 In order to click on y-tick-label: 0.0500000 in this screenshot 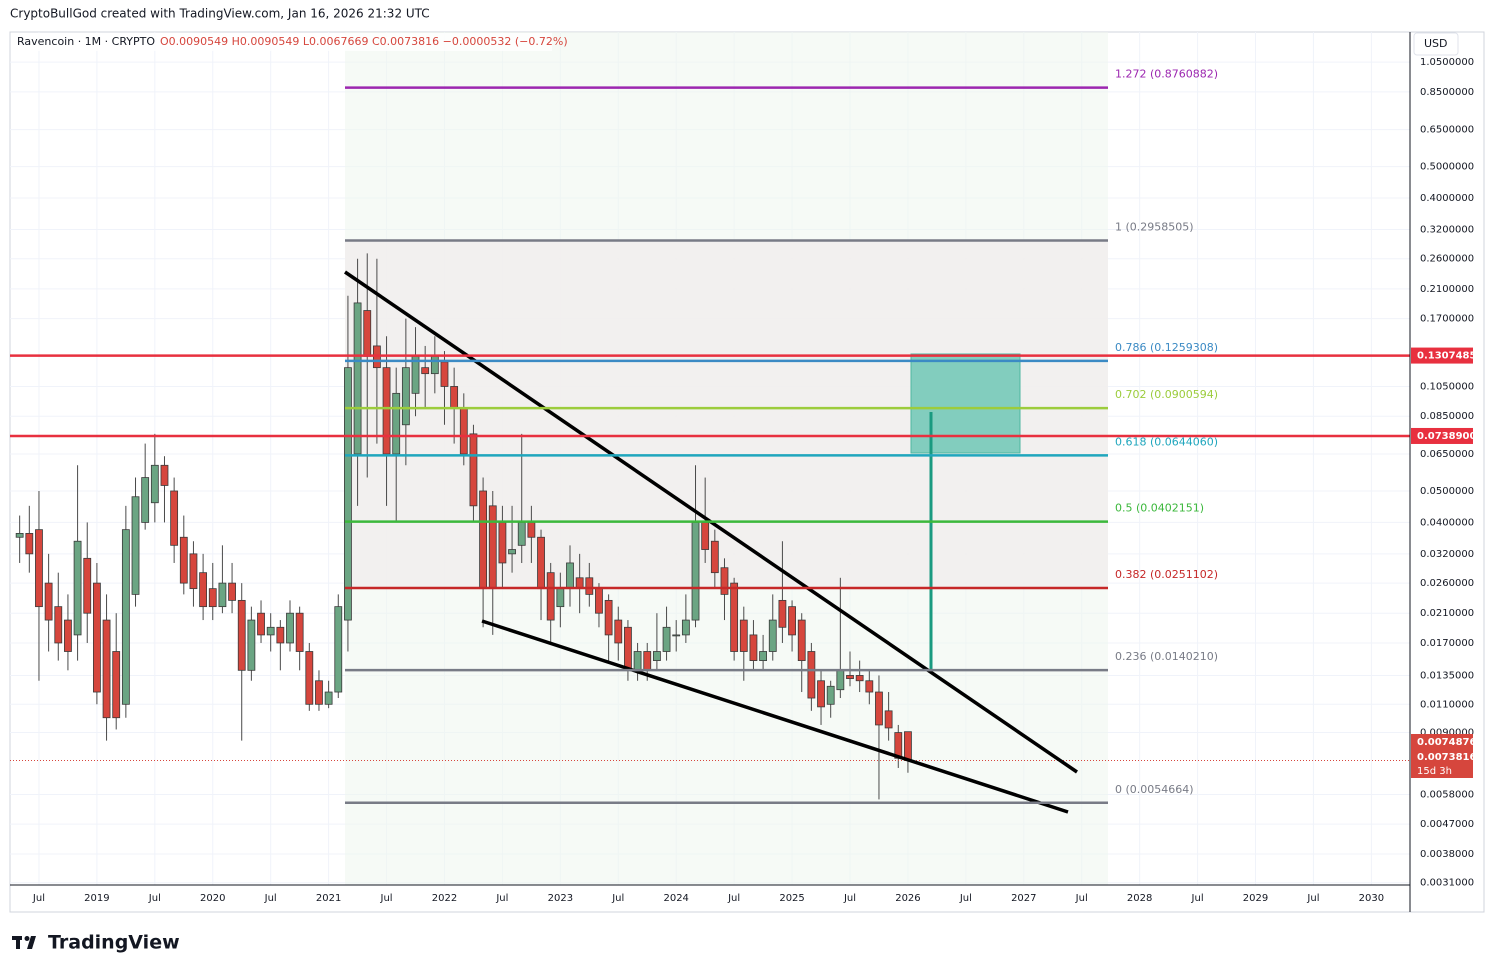, I will do `click(1447, 491)`.